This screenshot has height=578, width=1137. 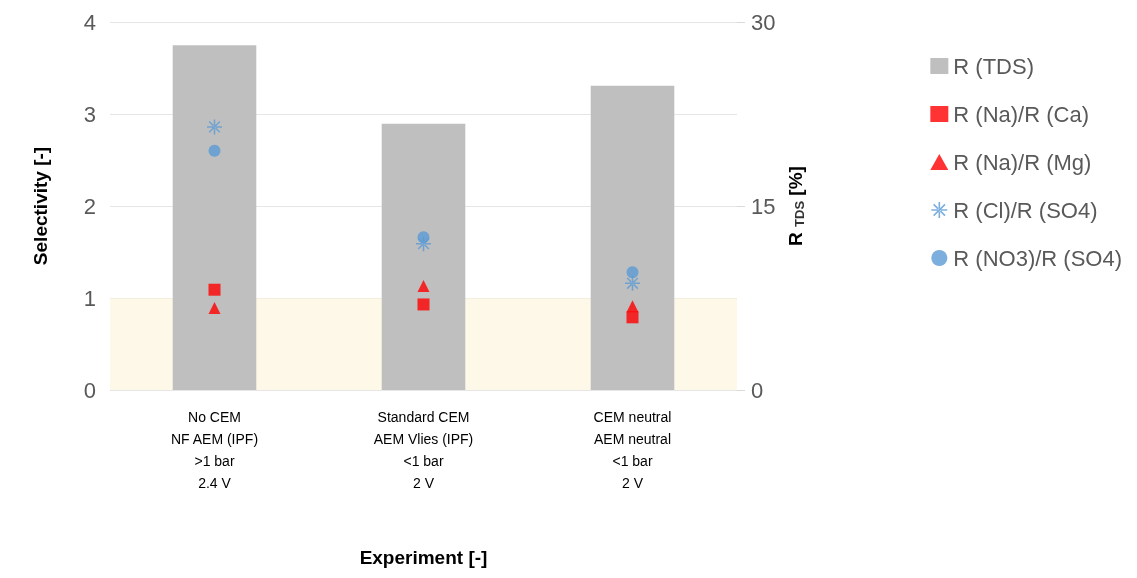 What do you see at coordinates (1022, 162) in the screenshot?
I see `legend-label: R (Na)/R (Mg)` at bounding box center [1022, 162].